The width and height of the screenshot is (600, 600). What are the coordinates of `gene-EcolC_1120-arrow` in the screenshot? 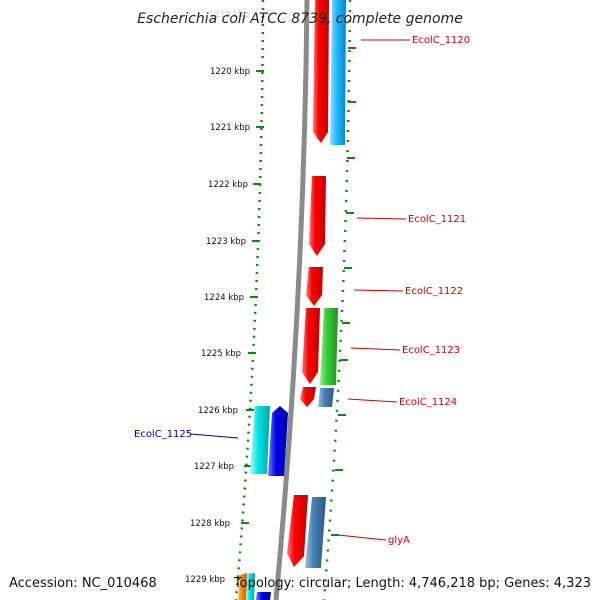 It's located at (321, 71).